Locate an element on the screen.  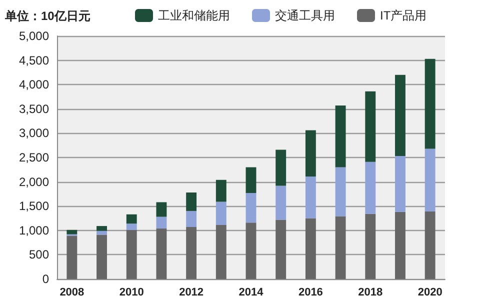
x-tick-label: 2020 is located at coordinates (430, 292).